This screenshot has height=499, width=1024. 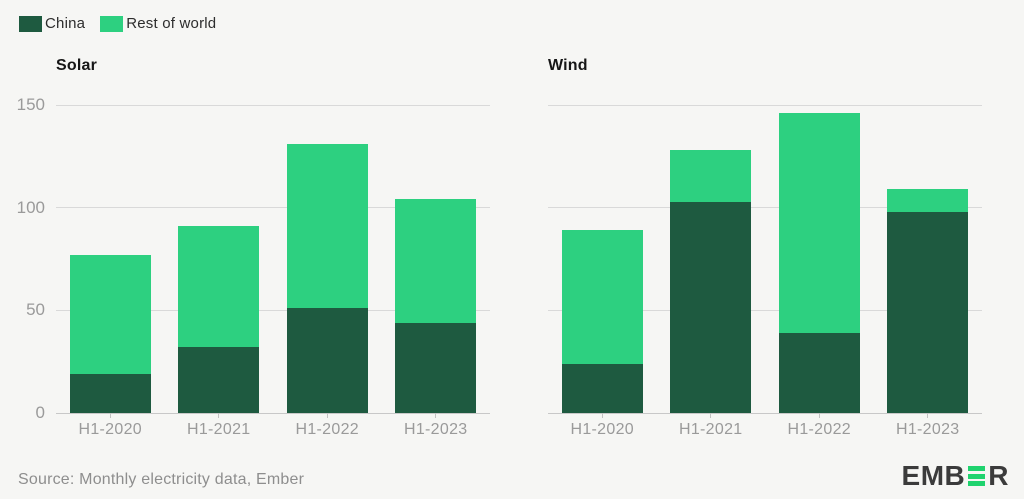 What do you see at coordinates (110, 429) in the screenshot?
I see `x-axis-label-solar-h1-2020: H1-2020` at bounding box center [110, 429].